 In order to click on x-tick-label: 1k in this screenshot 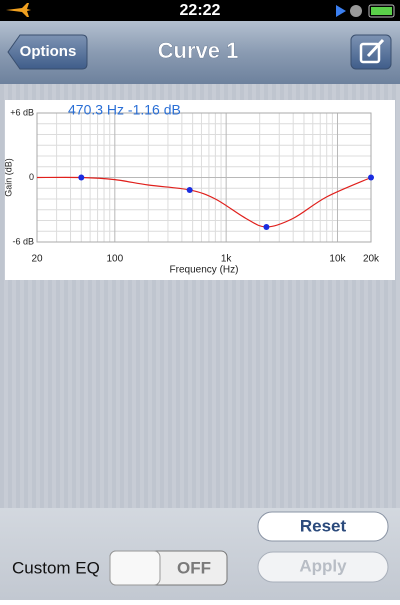, I will do `click(227, 259)`.